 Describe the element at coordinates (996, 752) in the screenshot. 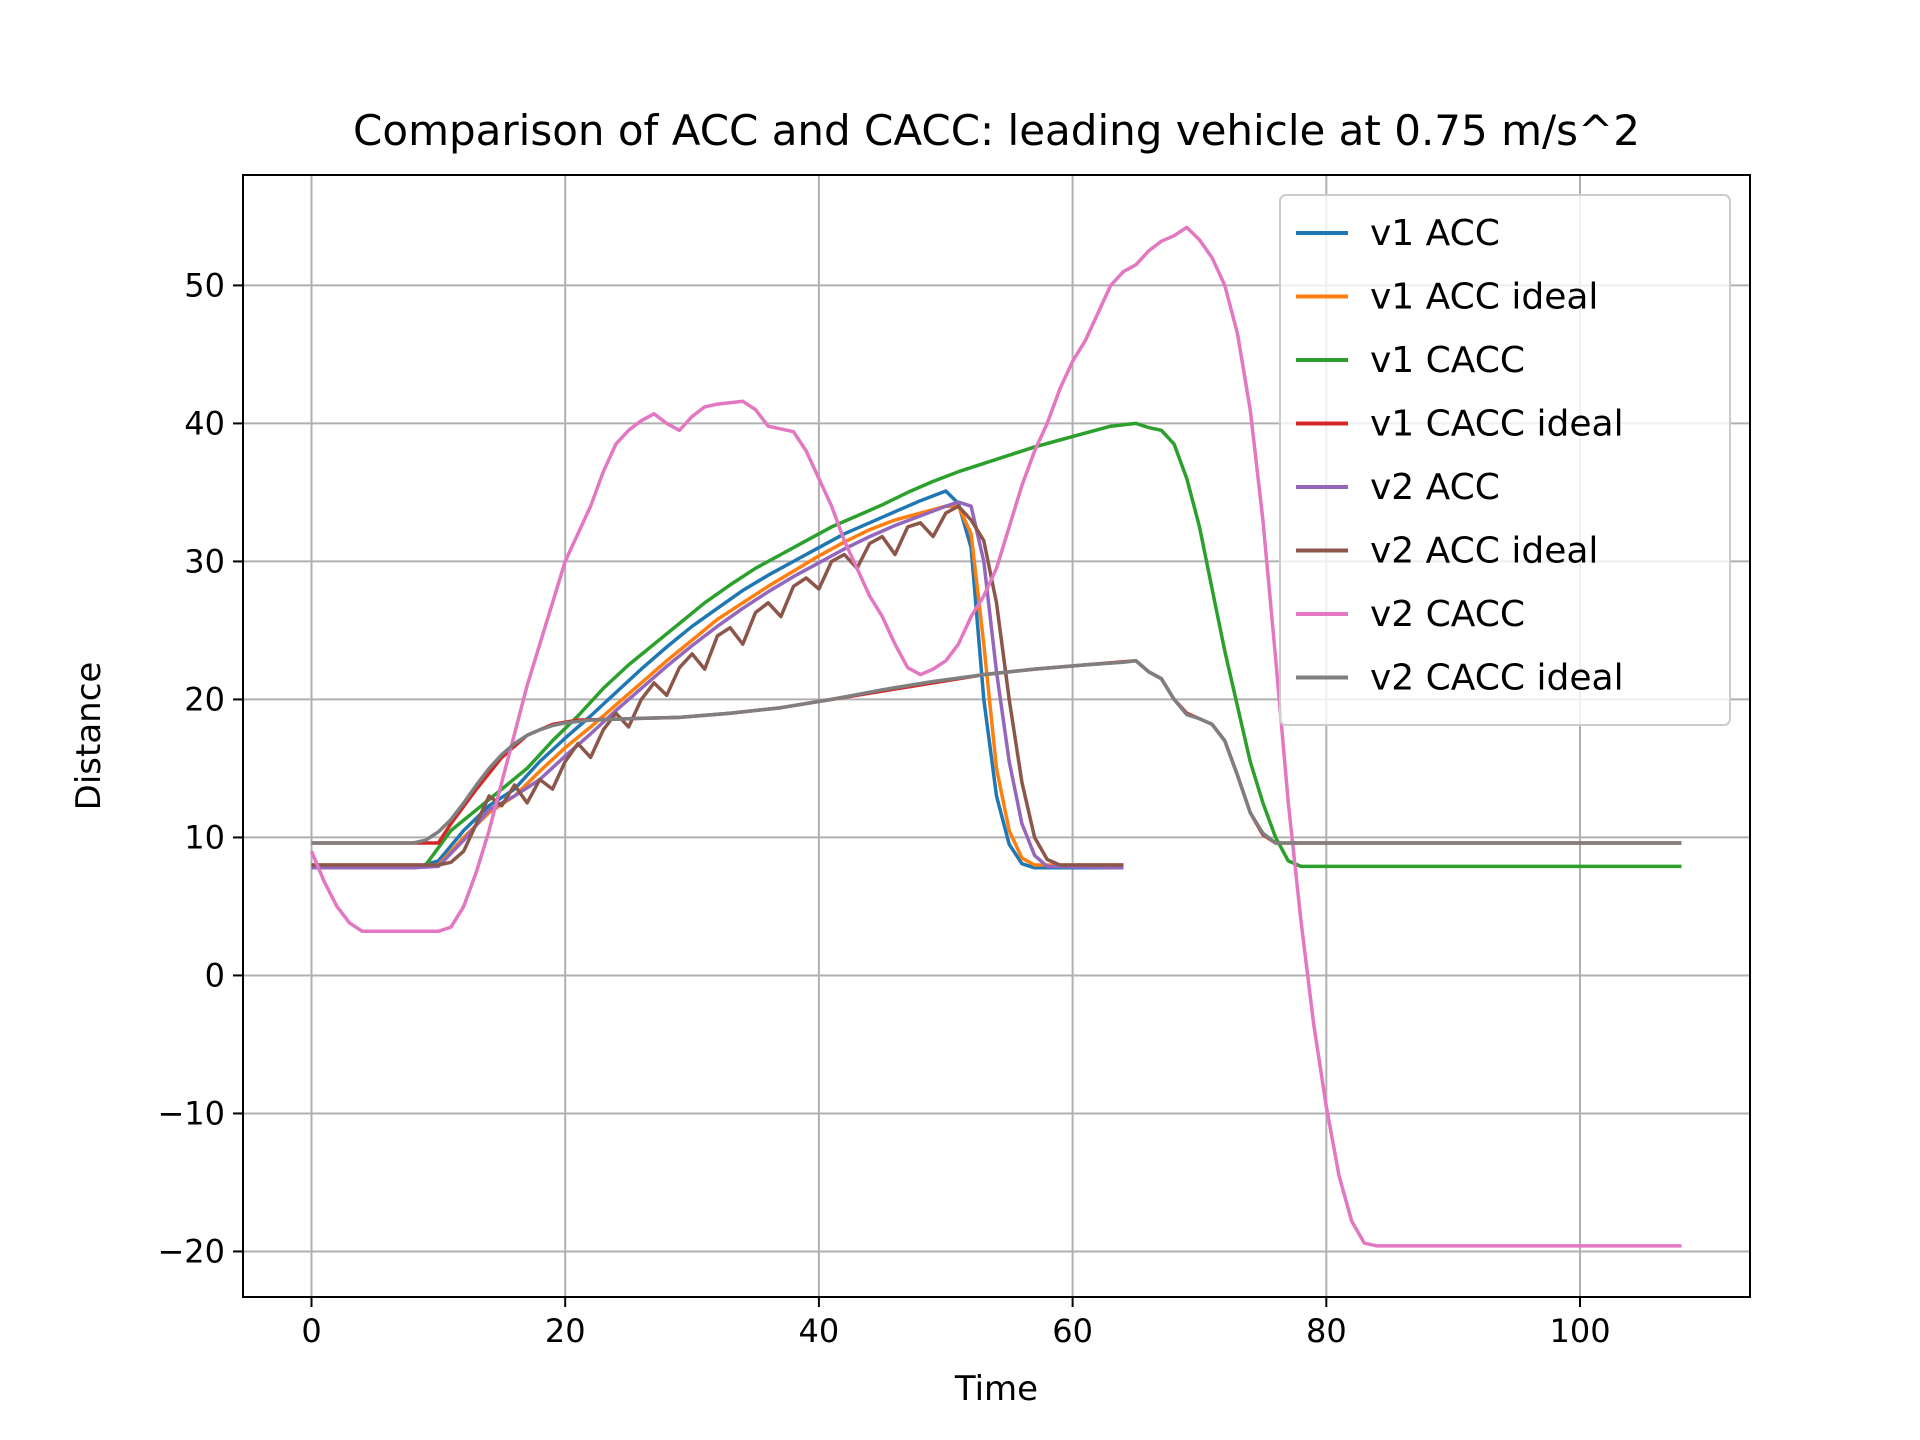

I see `series-line-v2-cacc-ideal` at that location.